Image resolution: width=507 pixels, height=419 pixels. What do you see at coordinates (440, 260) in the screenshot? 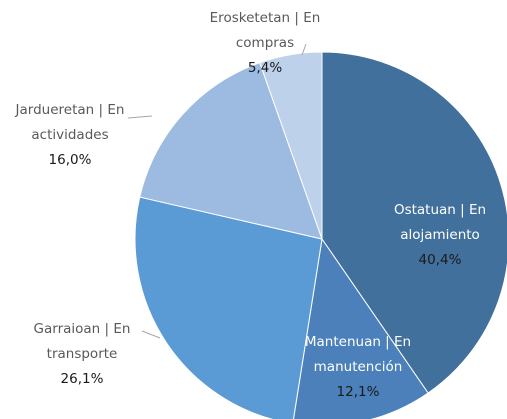
I see `value-label: 40,4%` at bounding box center [440, 260].